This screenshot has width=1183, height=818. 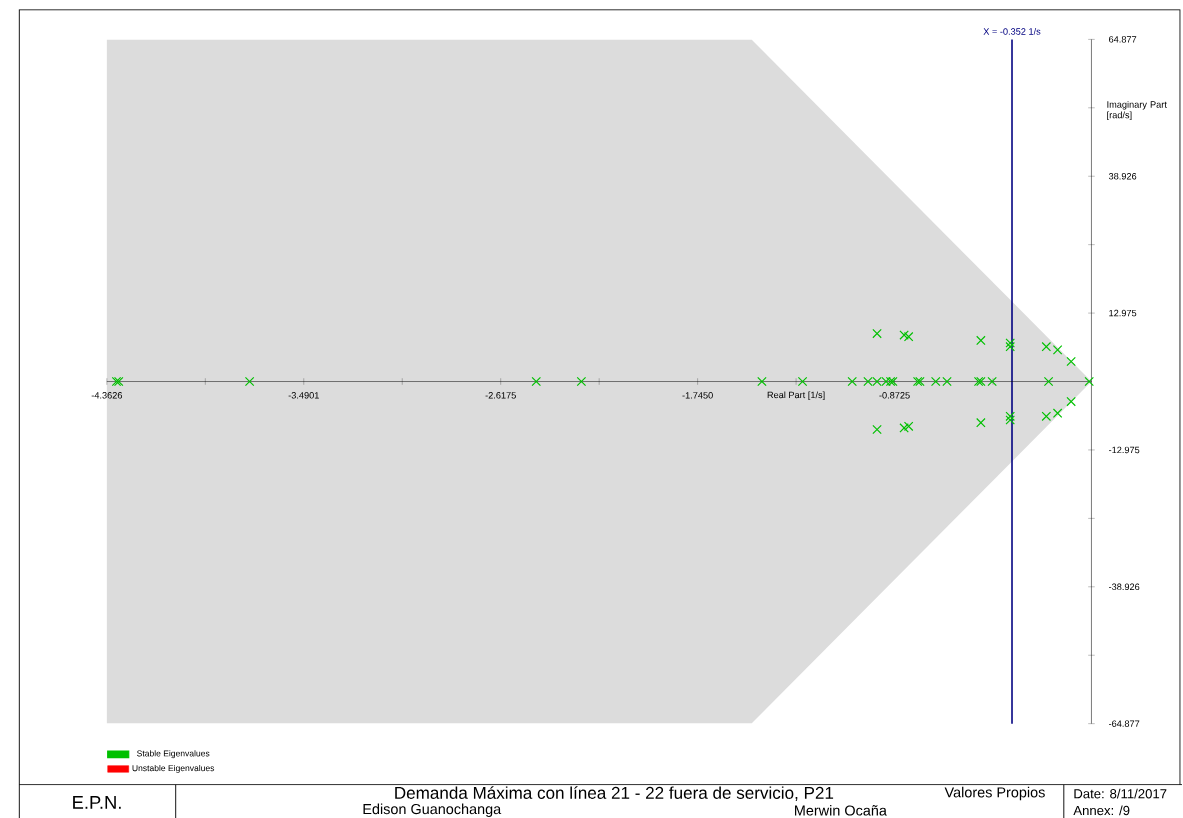 What do you see at coordinates (841, 810) in the screenshot?
I see `text: Merwin Ocaña` at bounding box center [841, 810].